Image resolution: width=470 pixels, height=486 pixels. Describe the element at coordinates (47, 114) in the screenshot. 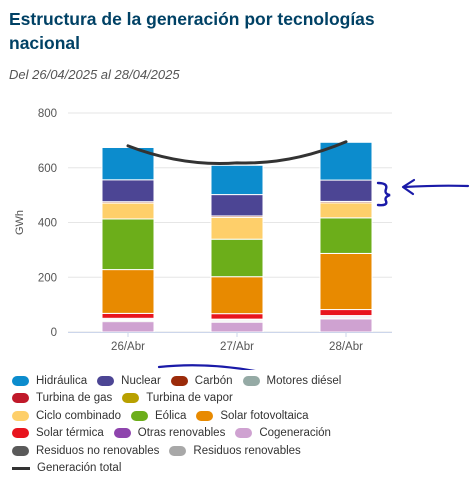

I see `y-tick-label: 800` at that location.